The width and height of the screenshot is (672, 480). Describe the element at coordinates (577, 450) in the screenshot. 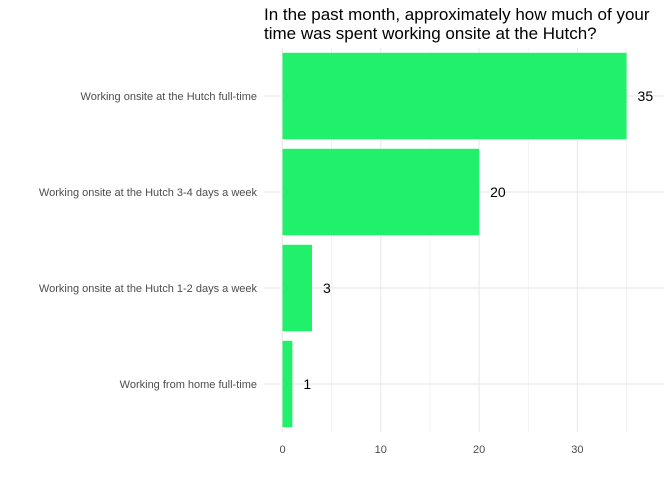

I see `x-tick-label: 30` at that location.